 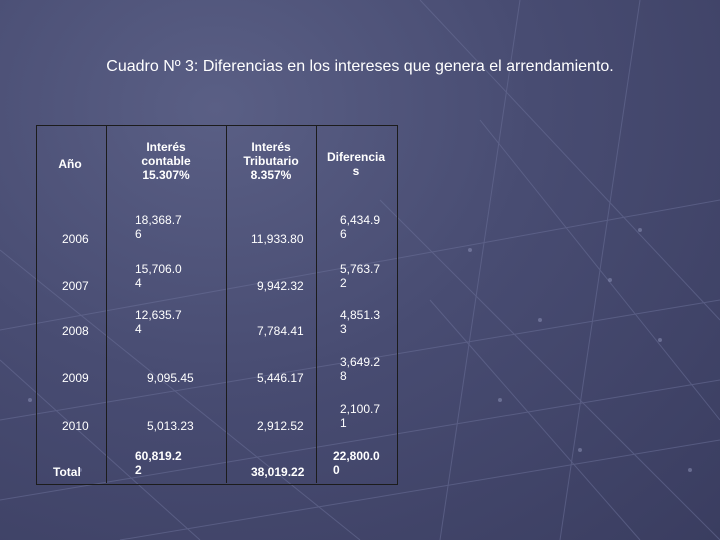 What do you see at coordinates (360, 416) in the screenshot?
I see `table-cell-diferencia: 2,100.7 1` at bounding box center [360, 416].